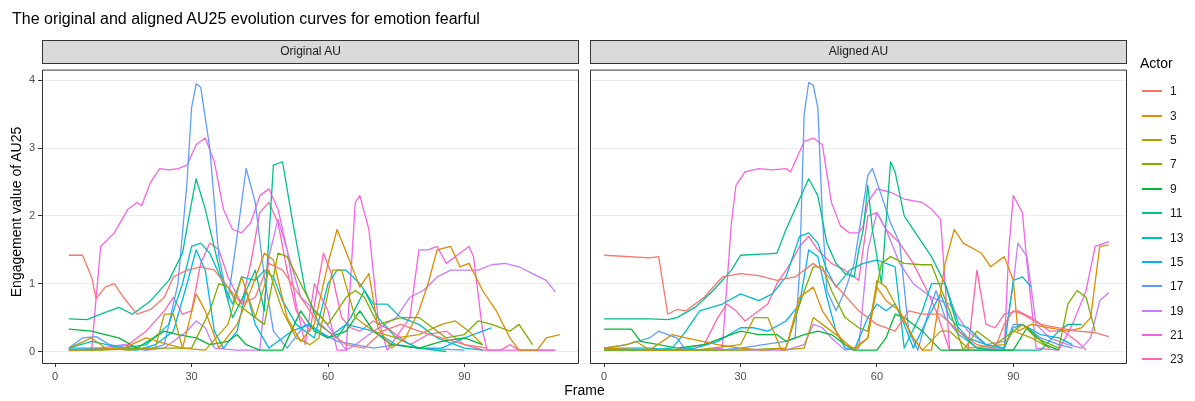  Describe the element at coordinates (1177, 261) in the screenshot. I see `legend-label: 15` at that location.